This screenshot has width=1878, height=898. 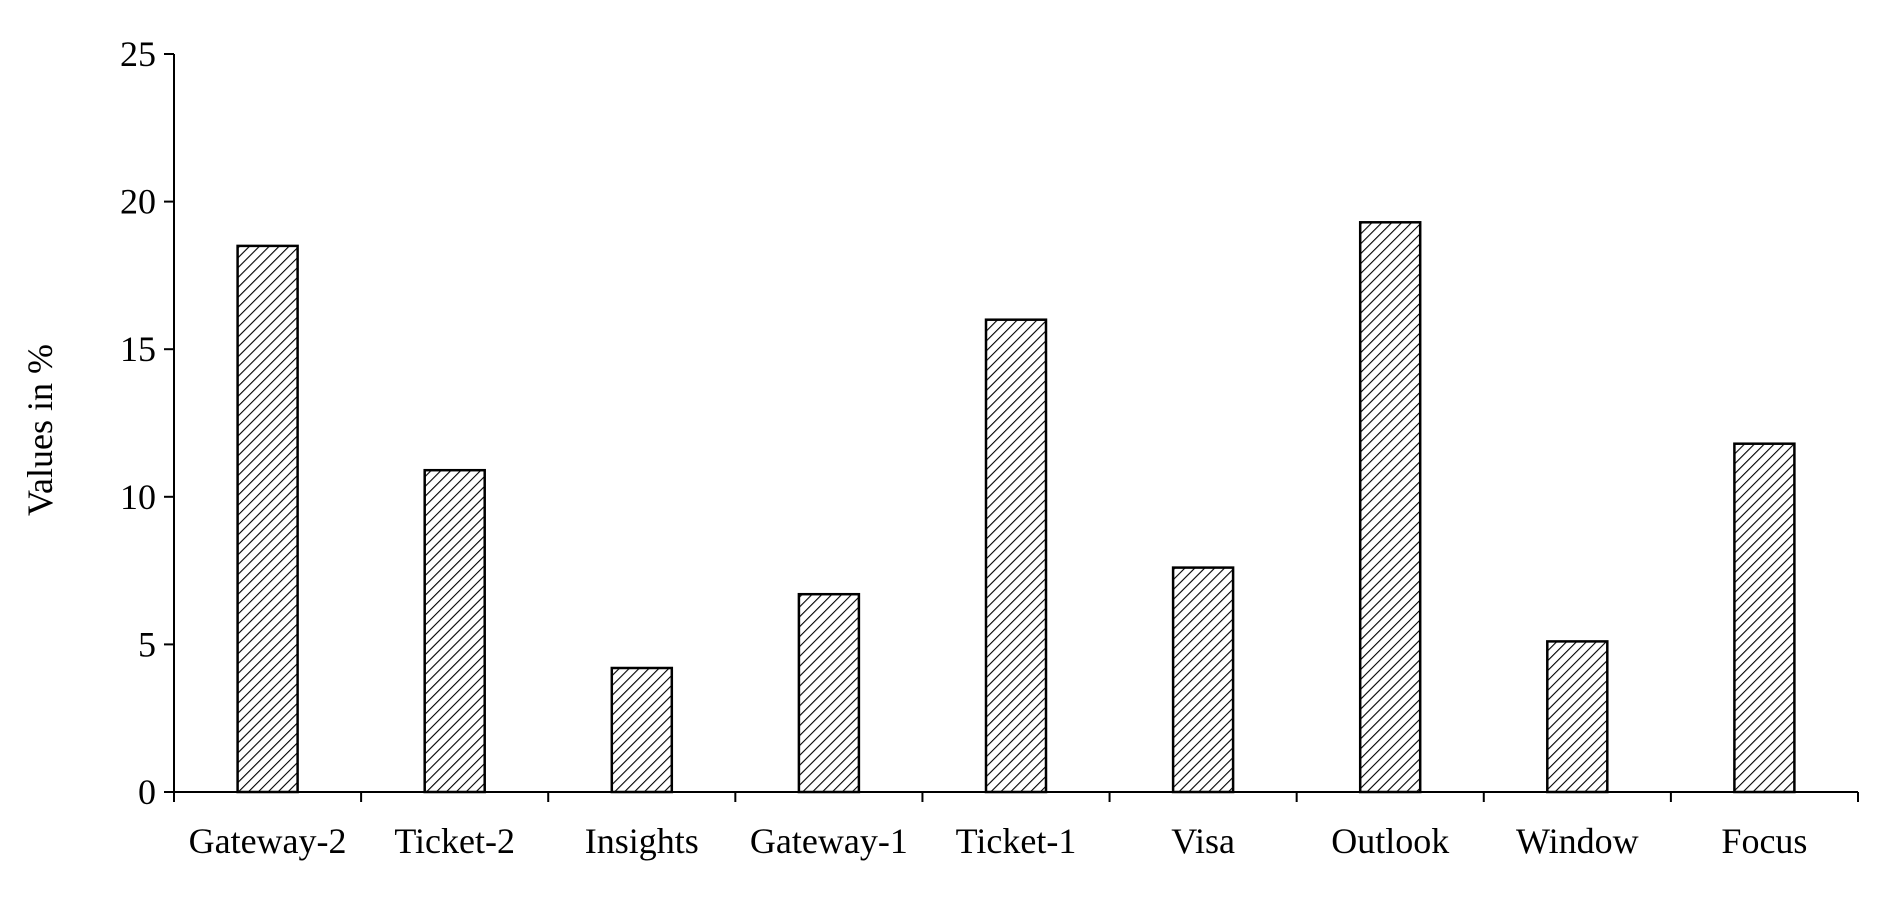 What do you see at coordinates (1764, 841) in the screenshot?
I see `x-tick-label: Focus` at bounding box center [1764, 841].